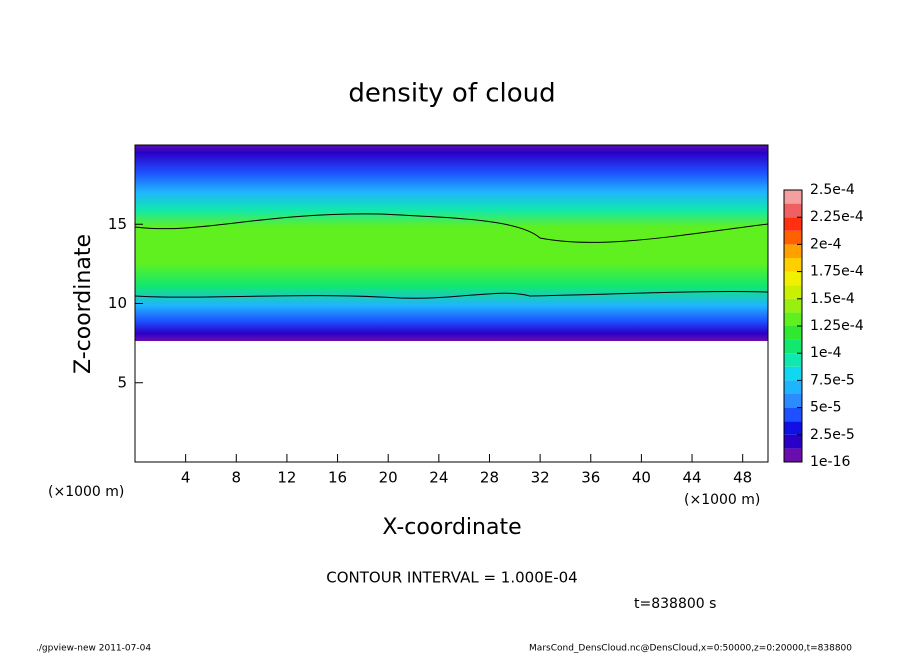 Image resolution: width=904 pixels, height=654 pixels. Describe the element at coordinates (451, 94) in the screenshot. I see `chart-title: density of cloud` at that location.